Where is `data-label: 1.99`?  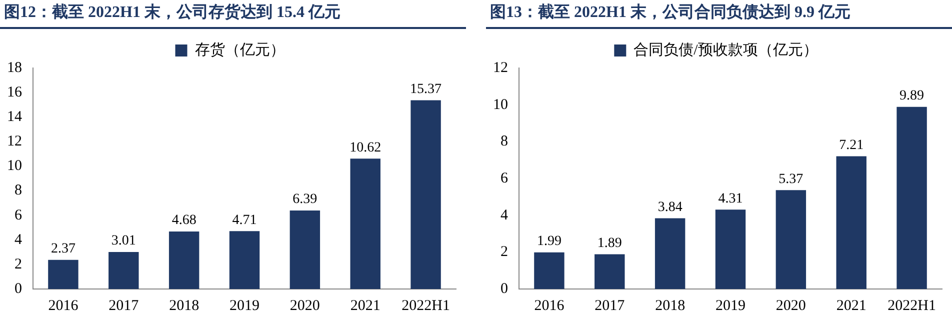
data-label: 1.99 is located at coordinates (549, 242).